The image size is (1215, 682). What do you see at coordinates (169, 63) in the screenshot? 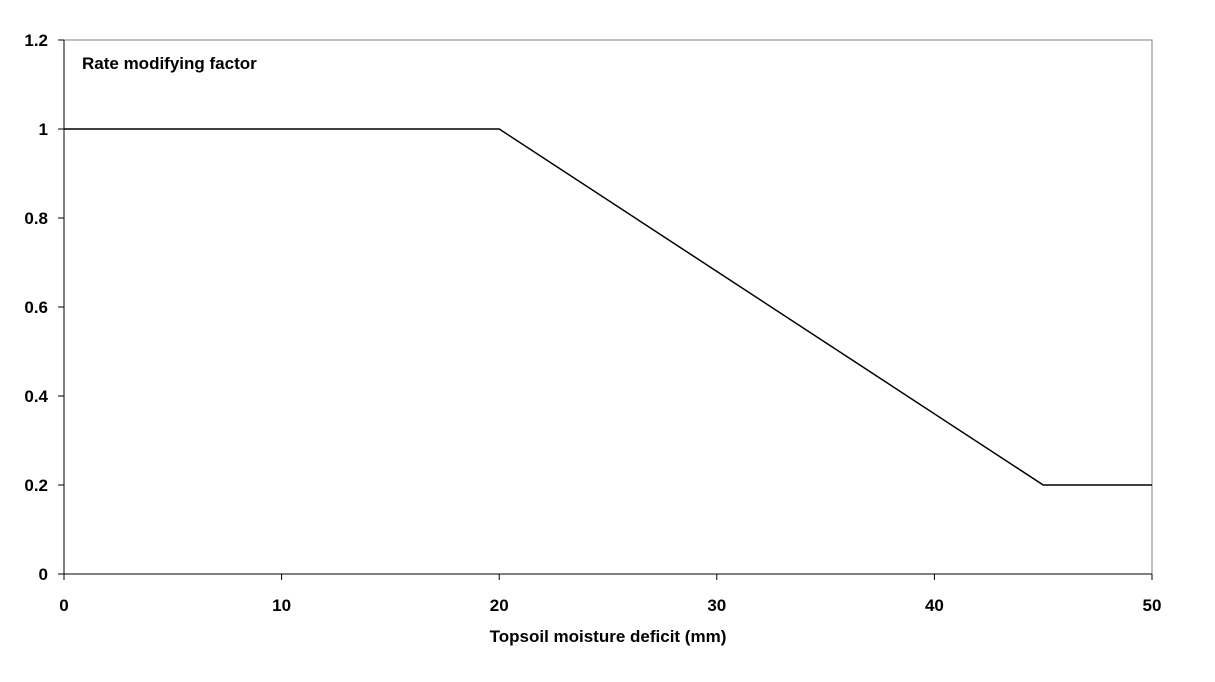
I see `y-axis-title: Rate modifying factor` at bounding box center [169, 63].